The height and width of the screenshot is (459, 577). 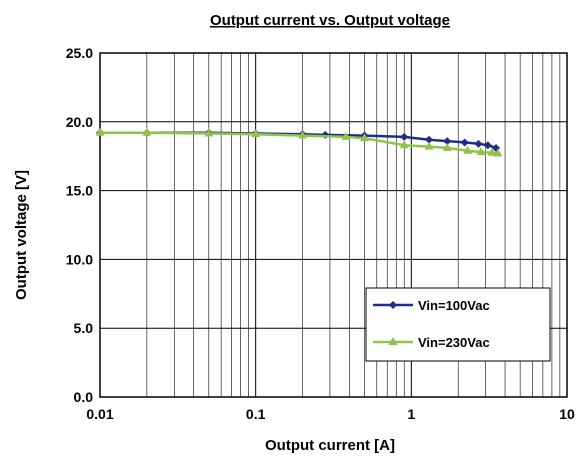 What do you see at coordinates (79, 225) in the screenshot?
I see `y-tick-labels: 0.0 5.0 10.0 15.0 20.0 25.0` at bounding box center [79, 225].